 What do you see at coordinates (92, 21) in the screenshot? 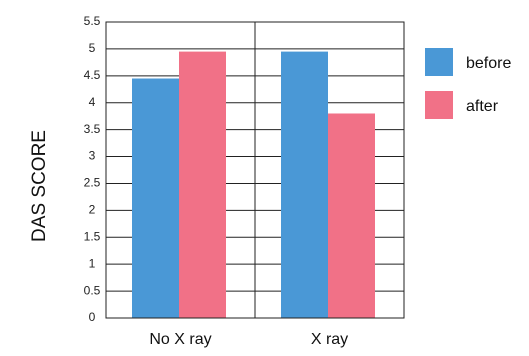
I see `y-tick-label: 5.5` at bounding box center [92, 21].